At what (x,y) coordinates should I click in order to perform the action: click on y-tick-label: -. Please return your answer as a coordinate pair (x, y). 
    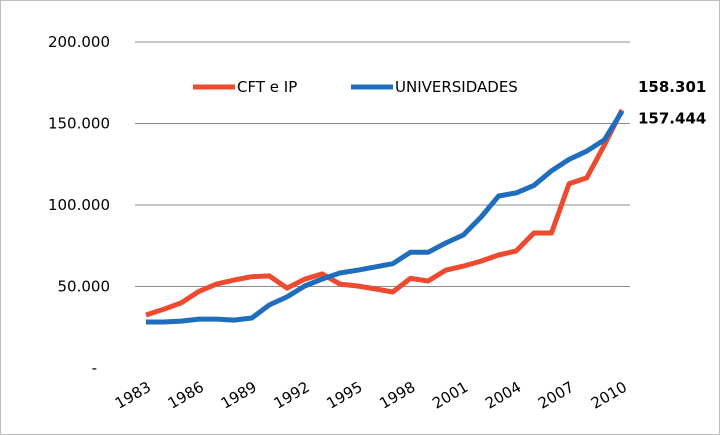
    Looking at the image, I should click on (94, 368).